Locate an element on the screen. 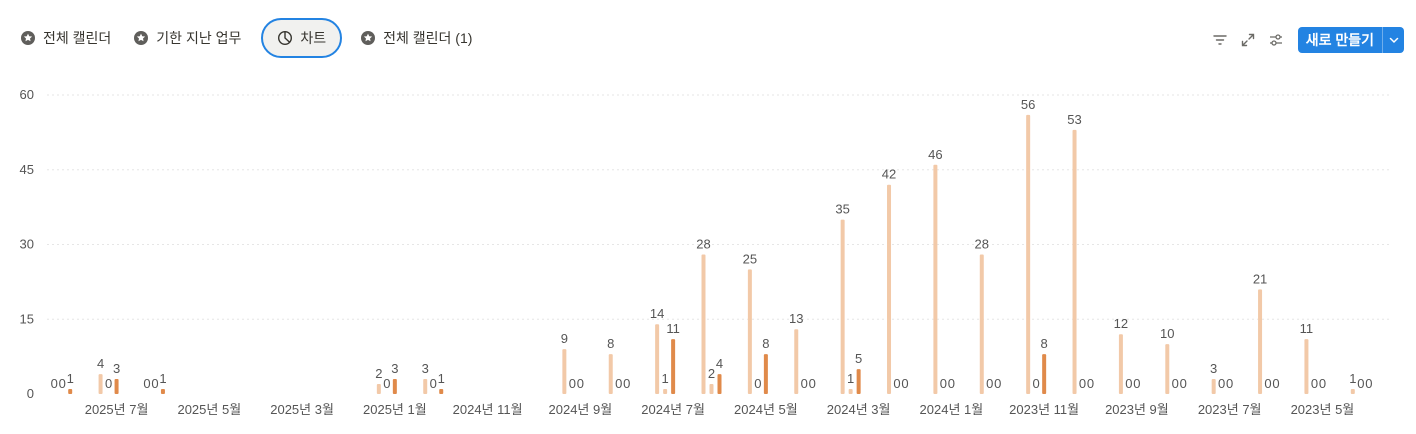 The image size is (1416, 434). data-label: 46 is located at coordinates (935, 154).